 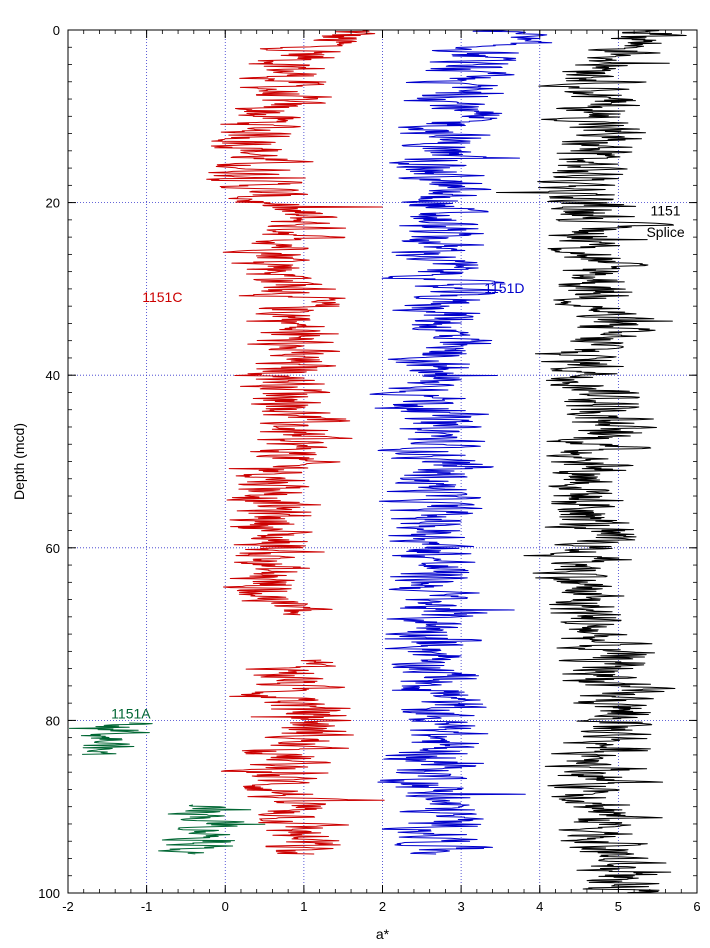 I want to click on x-tick-label: 6, so click(x=696, y=906).